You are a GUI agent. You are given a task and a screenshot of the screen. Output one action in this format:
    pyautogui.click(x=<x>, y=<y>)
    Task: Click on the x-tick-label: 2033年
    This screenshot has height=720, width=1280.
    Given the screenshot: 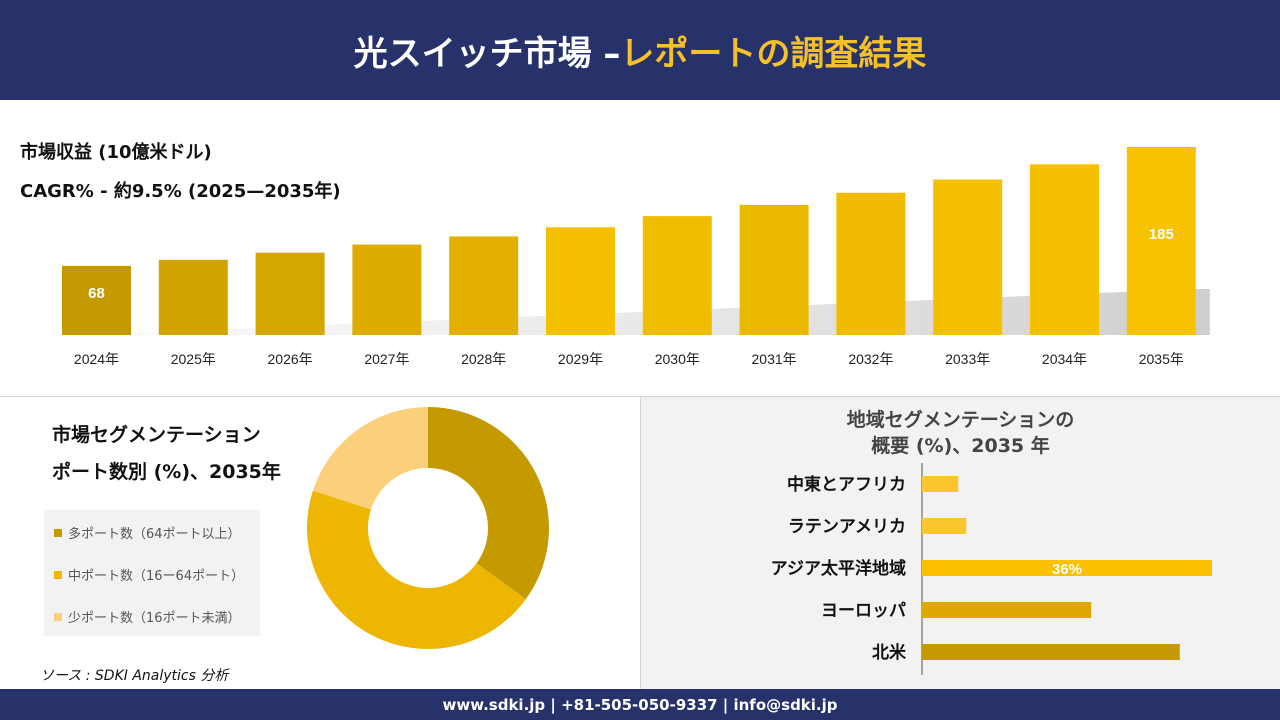 What is the action you would take?
    pyautogui.click(x=967, y=359)
    